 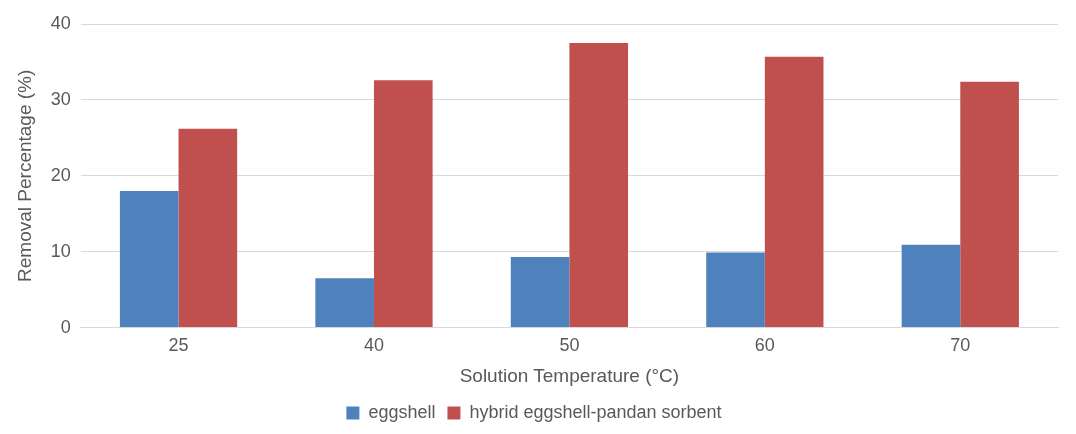 What do you see at coordinates (178, 345) in the screenshot?
I see `x-tick-label: 25` at bounding box center [178, 345].